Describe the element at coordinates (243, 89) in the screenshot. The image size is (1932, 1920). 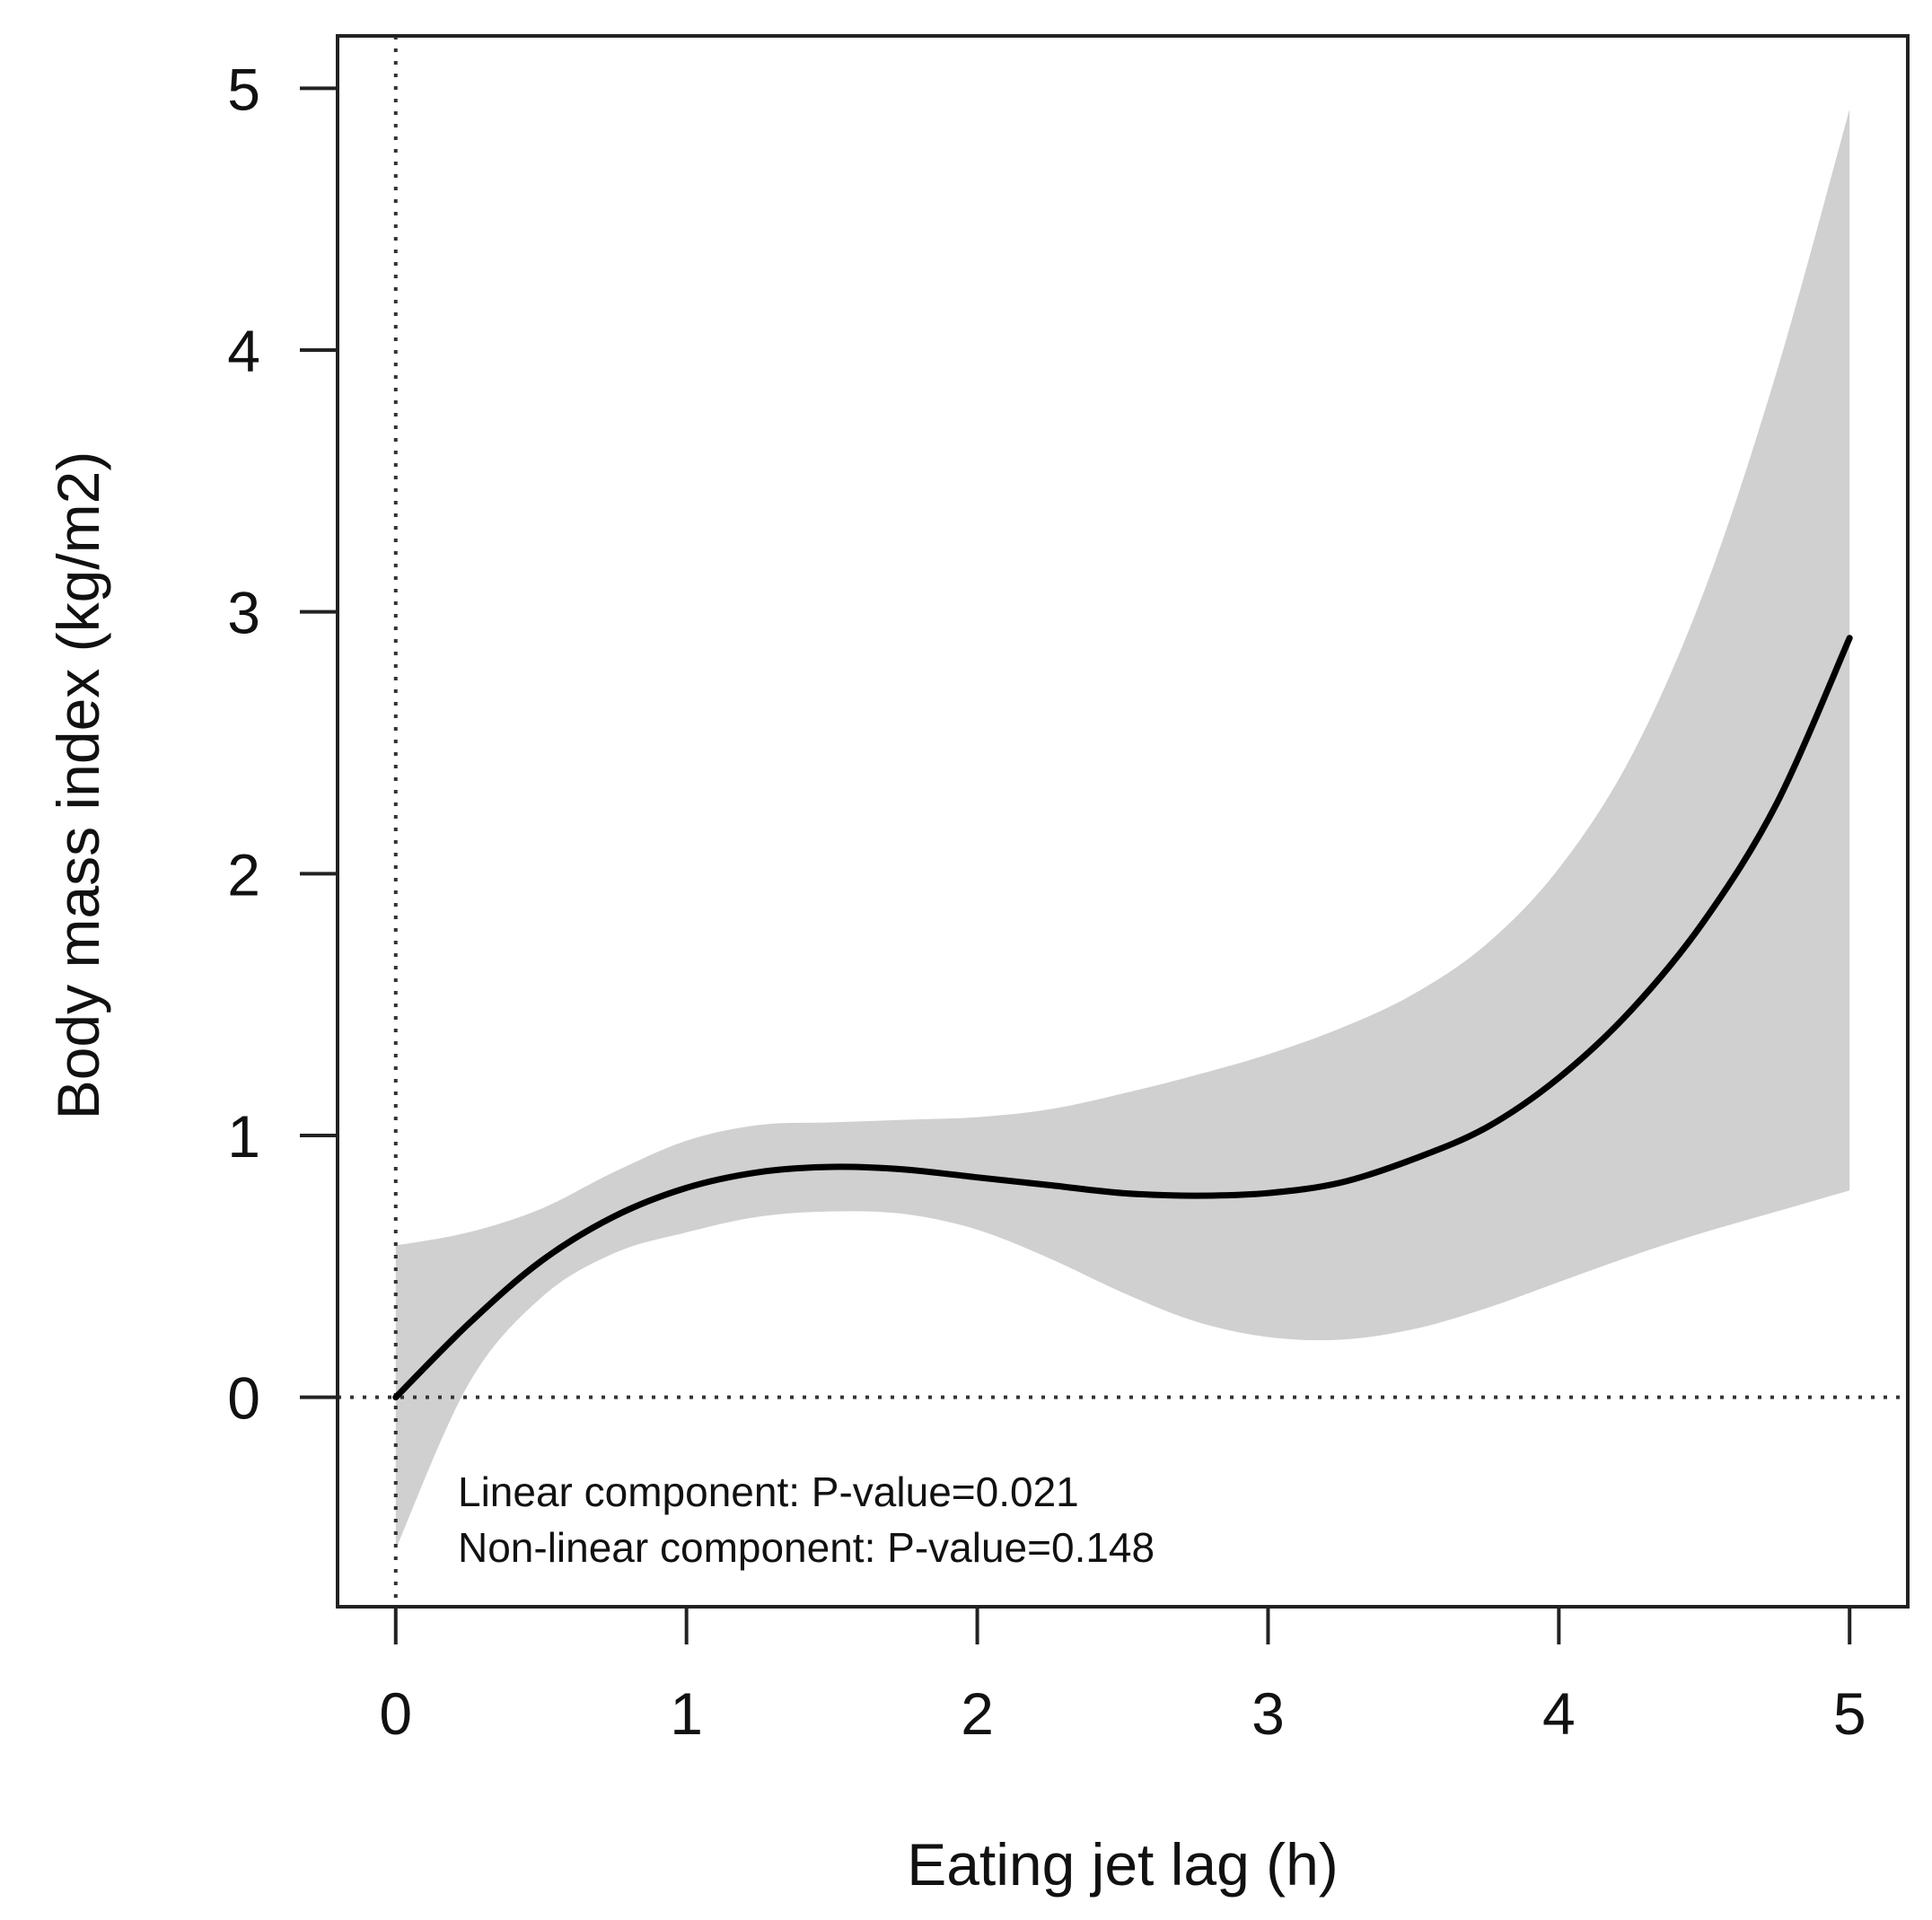
I see `y-tick-label: 5` at that location.